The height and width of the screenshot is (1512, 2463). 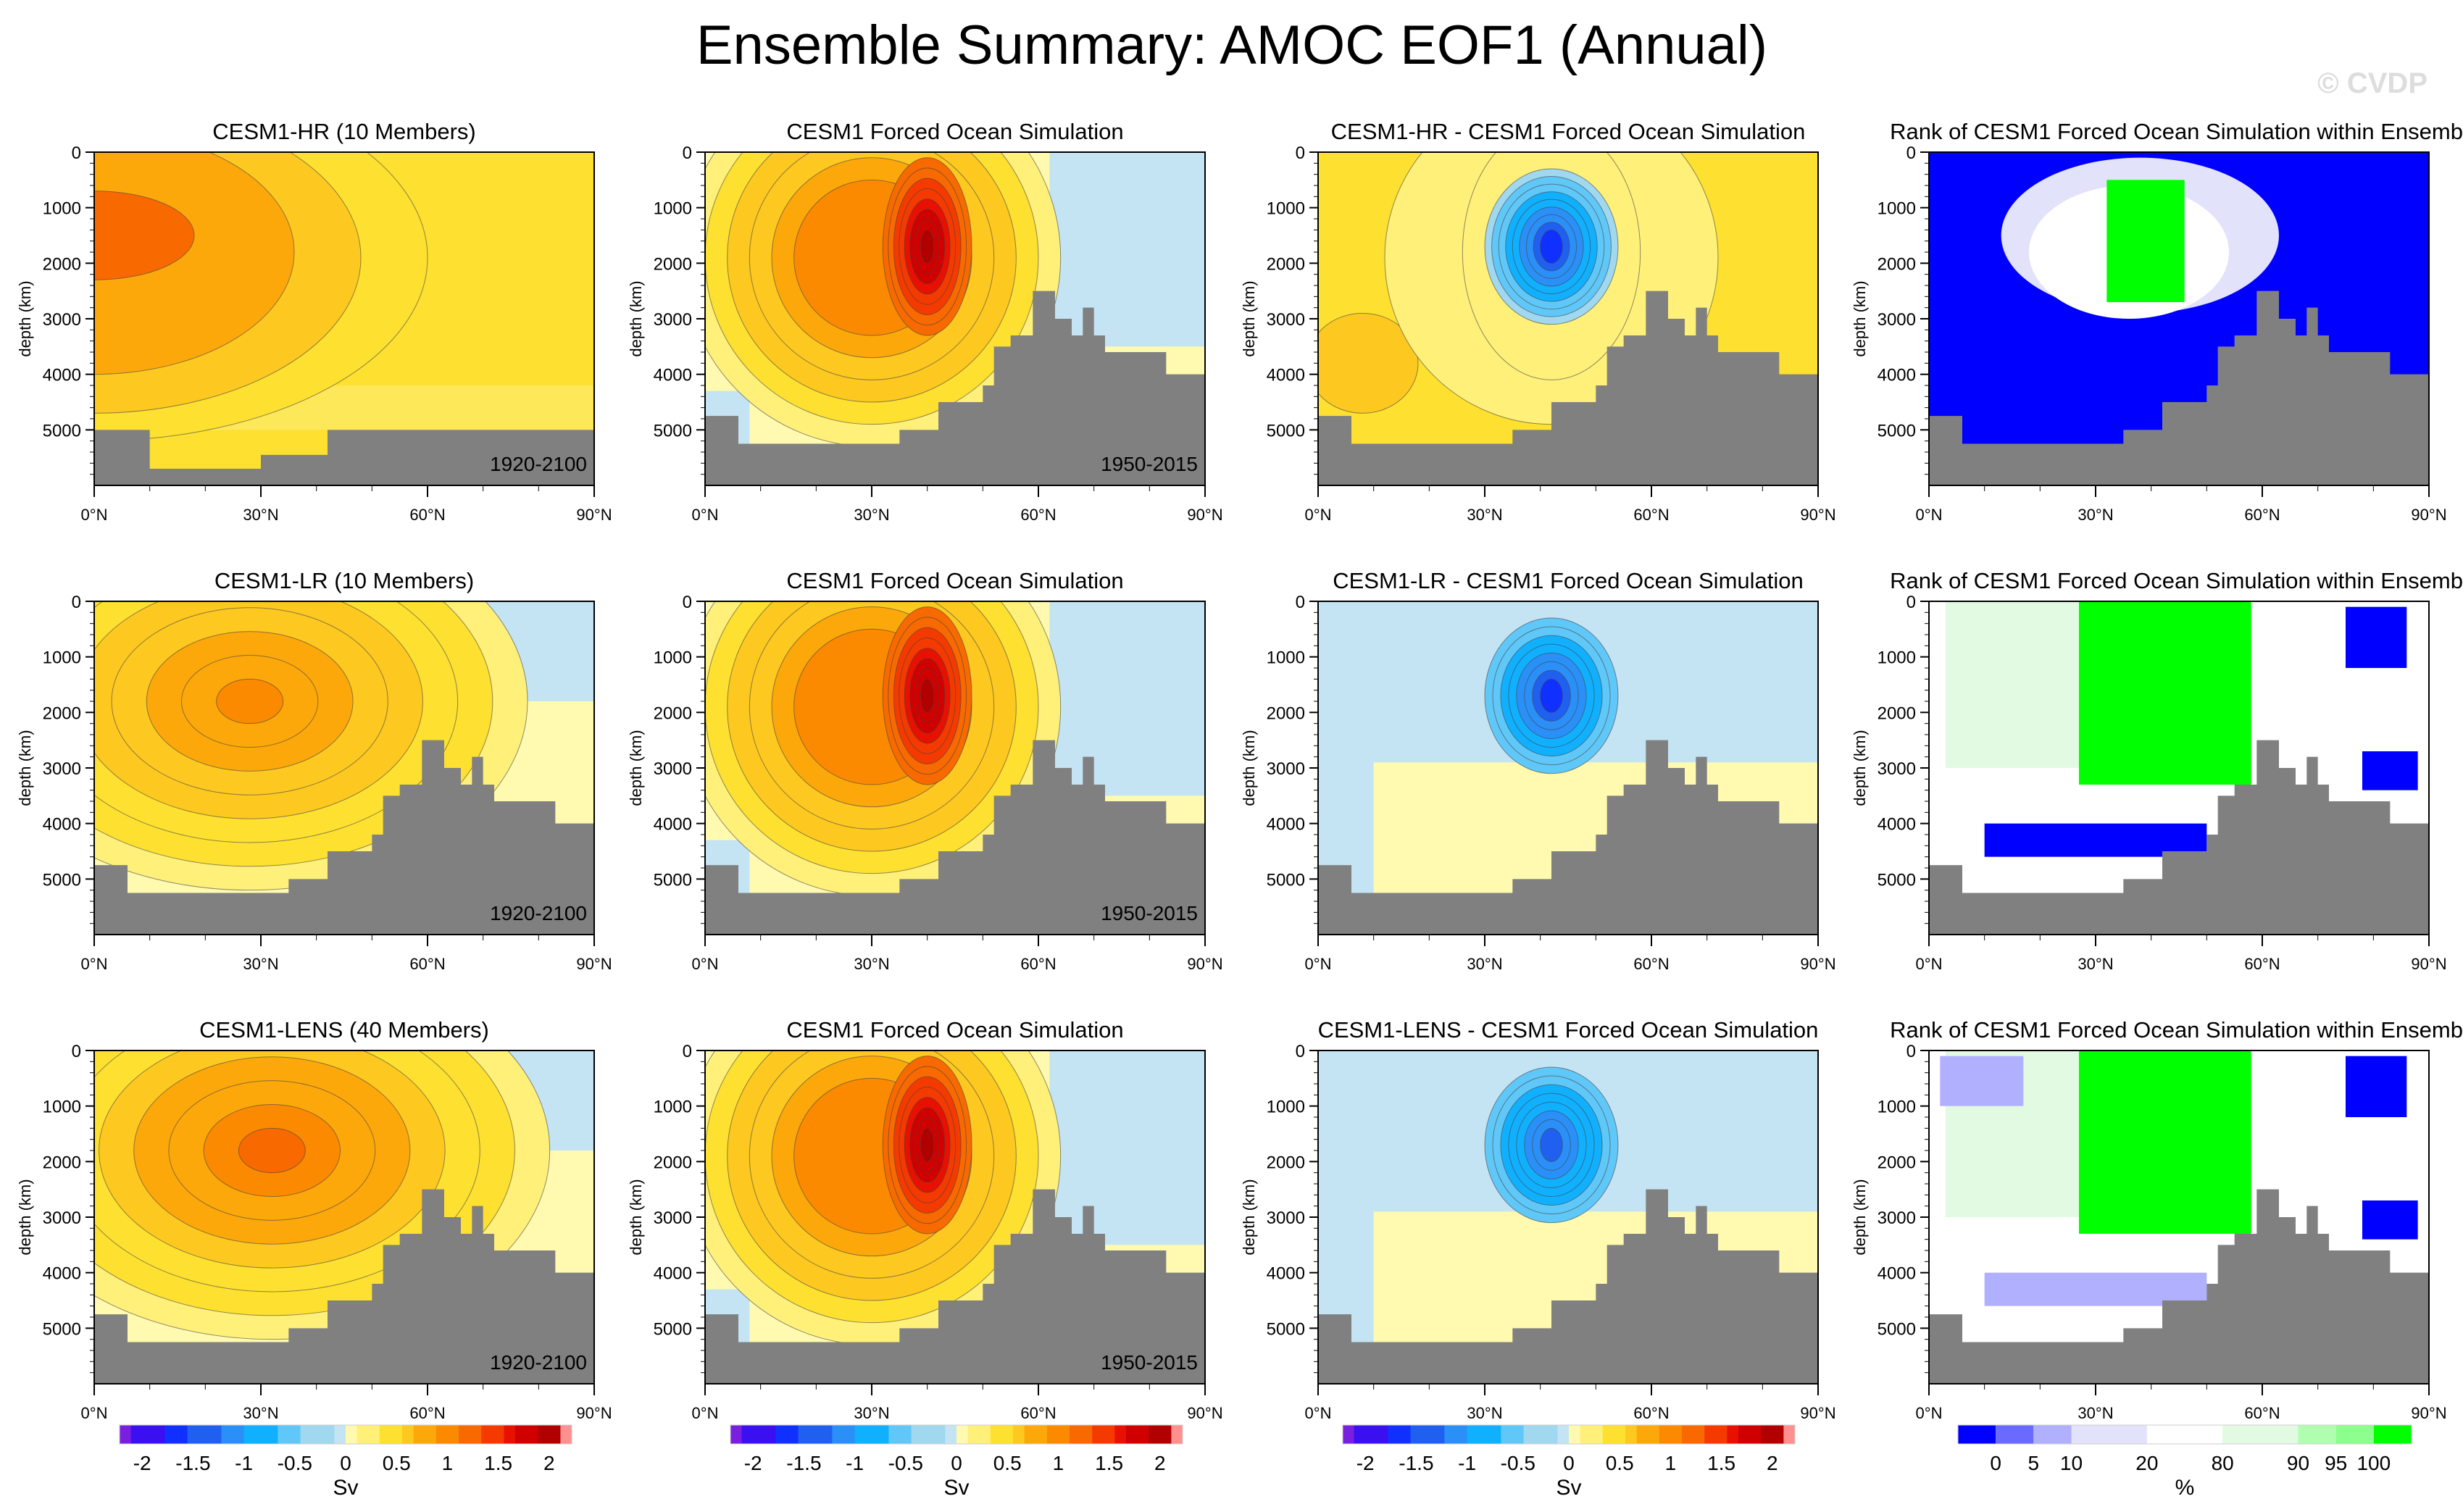 What do you see at coordinates (2390, 770) in the screenshot?
I see `rank-region` at bounding box center [2390, 770].